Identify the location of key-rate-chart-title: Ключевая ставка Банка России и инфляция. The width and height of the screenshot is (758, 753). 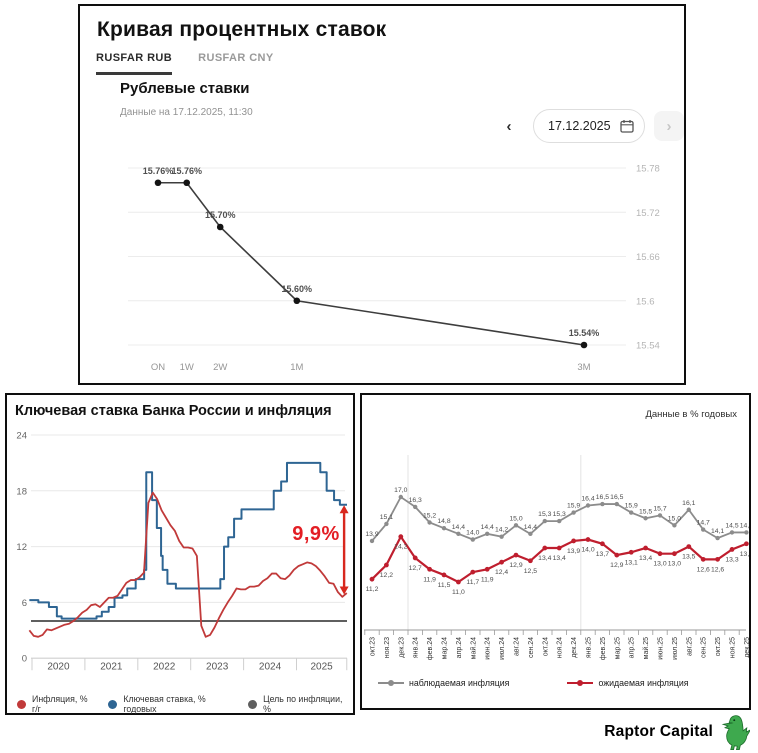
(173, 411).